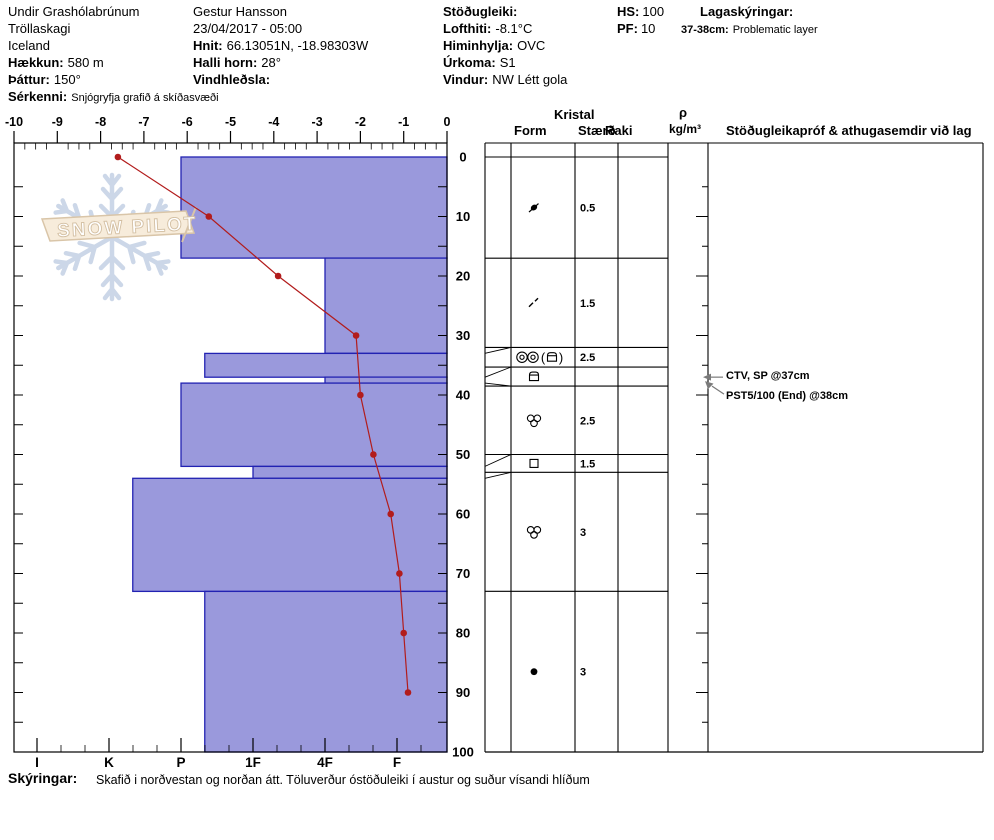 This screenshot has height=840, width=994. I want to click on svg-text: 4F, so click(325, 762).